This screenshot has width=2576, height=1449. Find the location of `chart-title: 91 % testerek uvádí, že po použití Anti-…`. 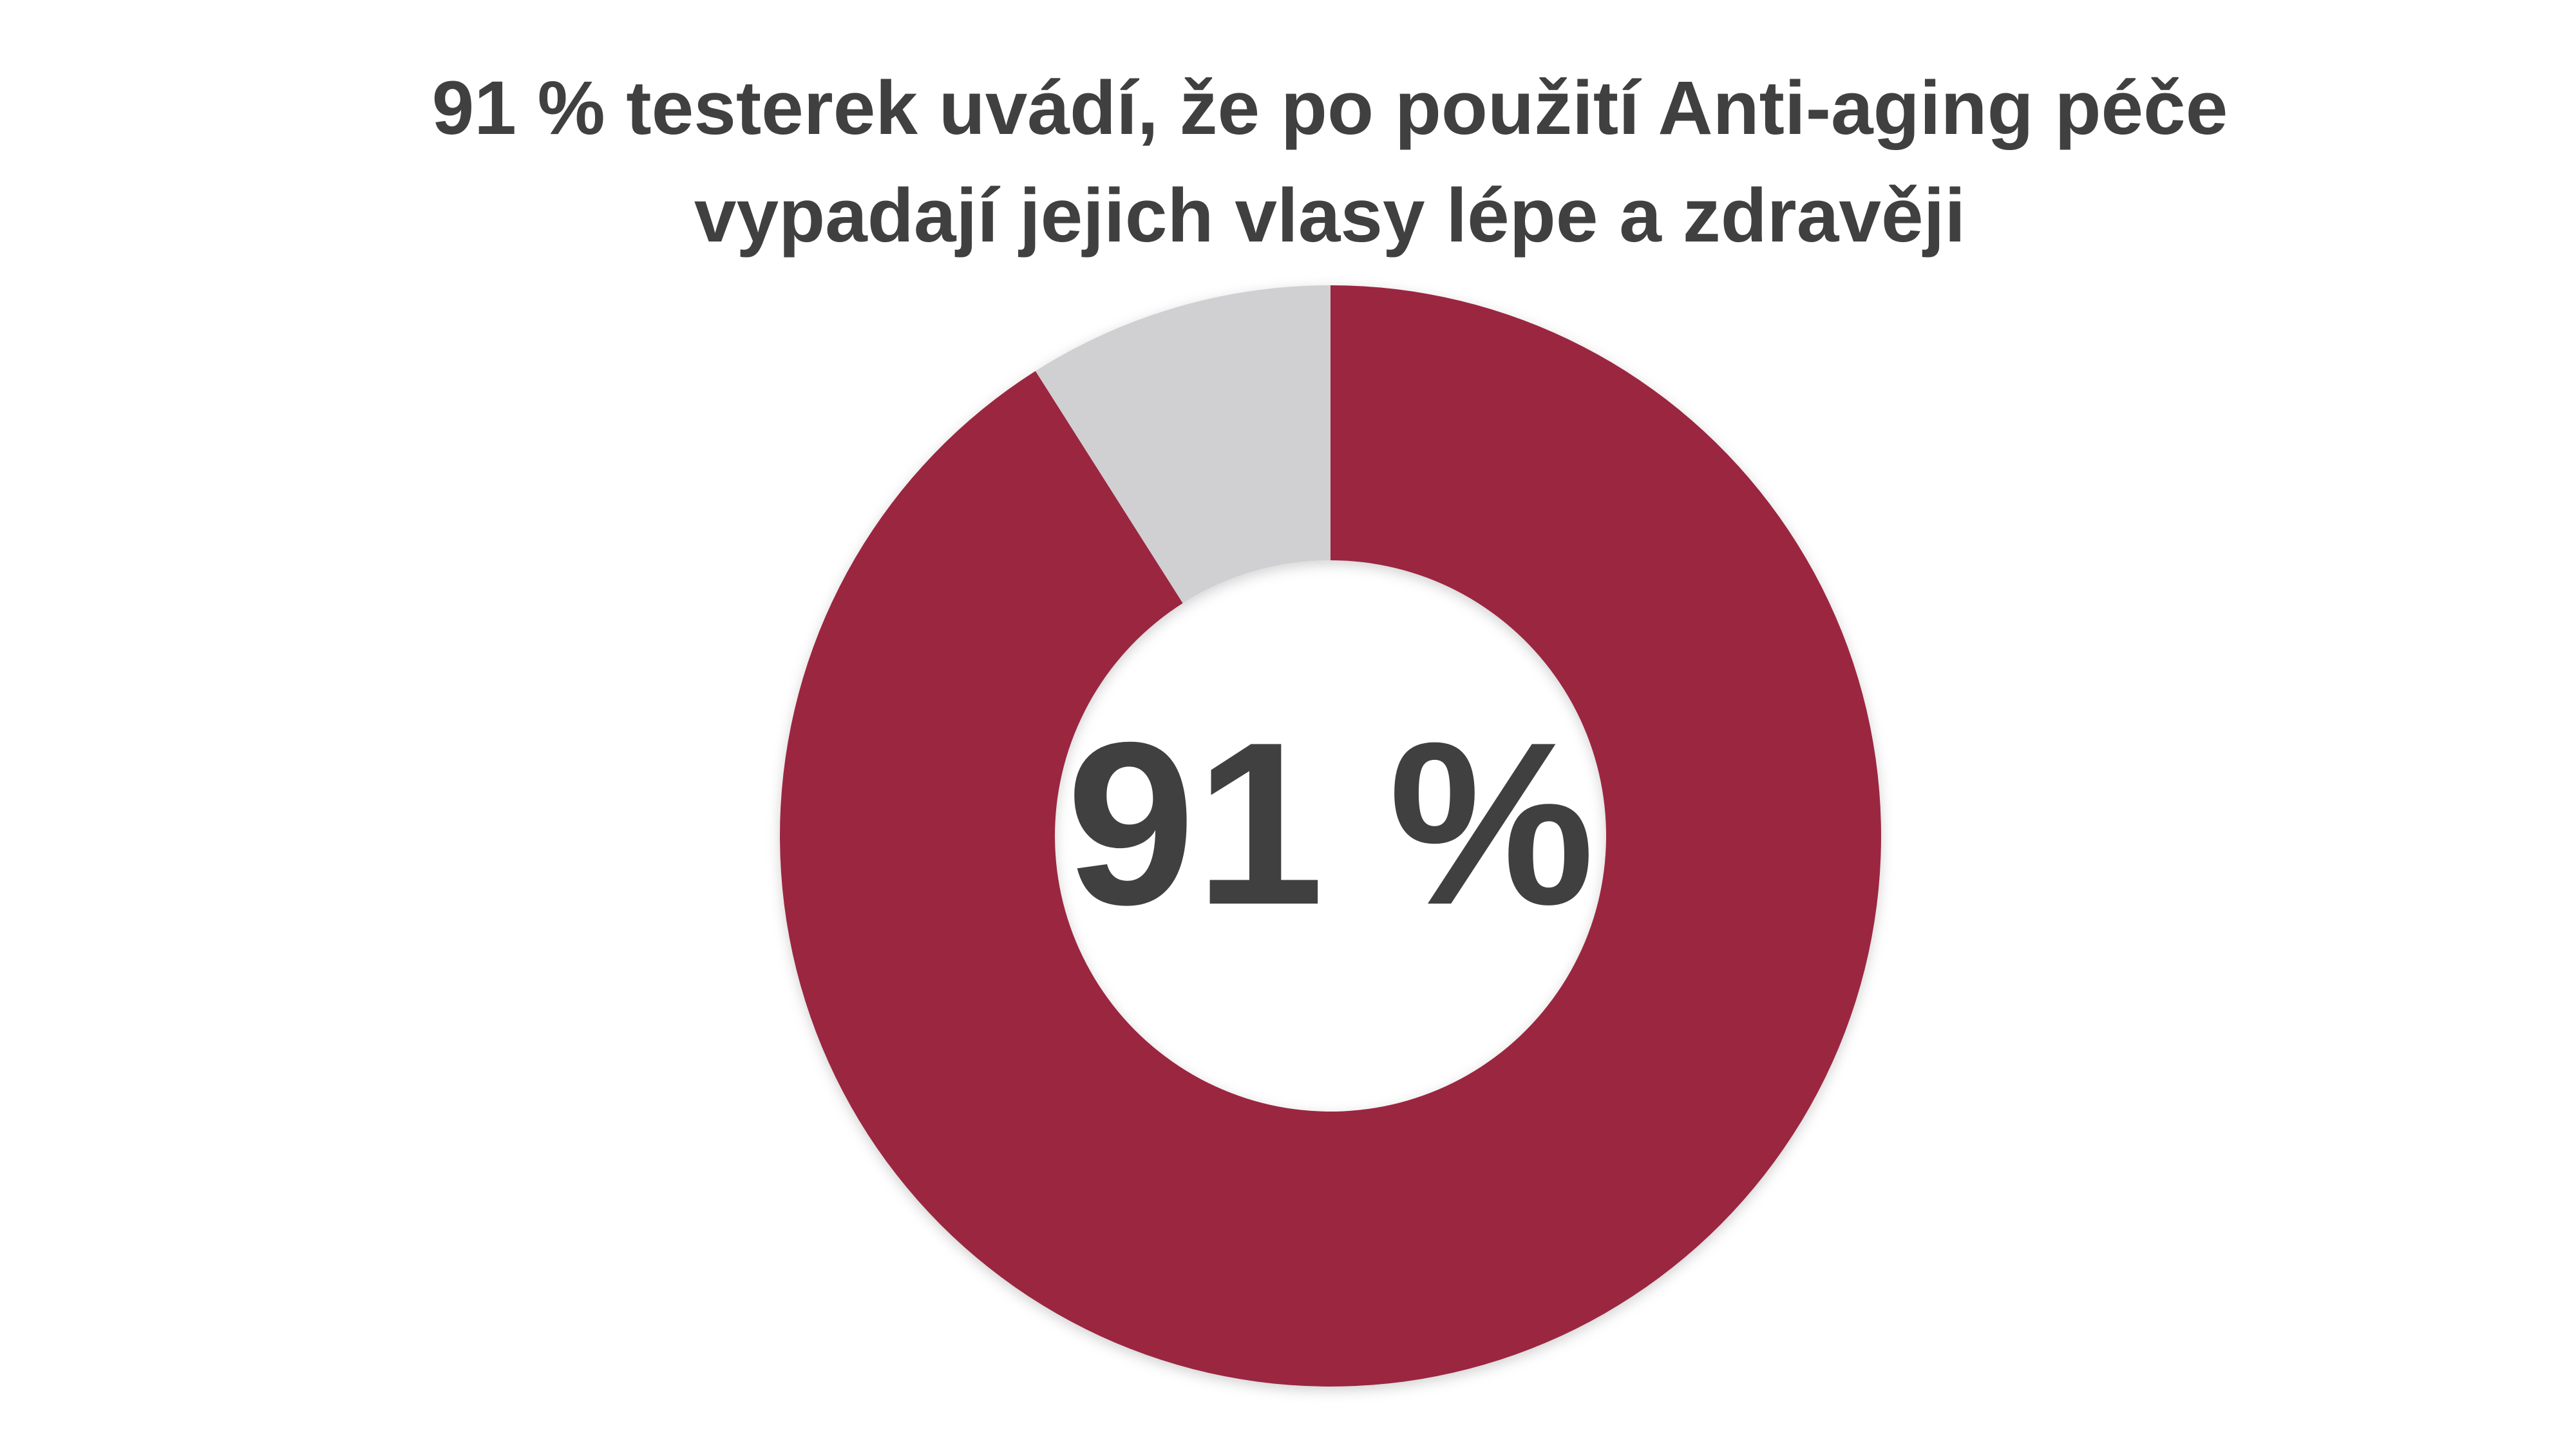

chart-title: 91 % testerek uvádí, že po použití Anti-… is located at coordinates (1329, 162).